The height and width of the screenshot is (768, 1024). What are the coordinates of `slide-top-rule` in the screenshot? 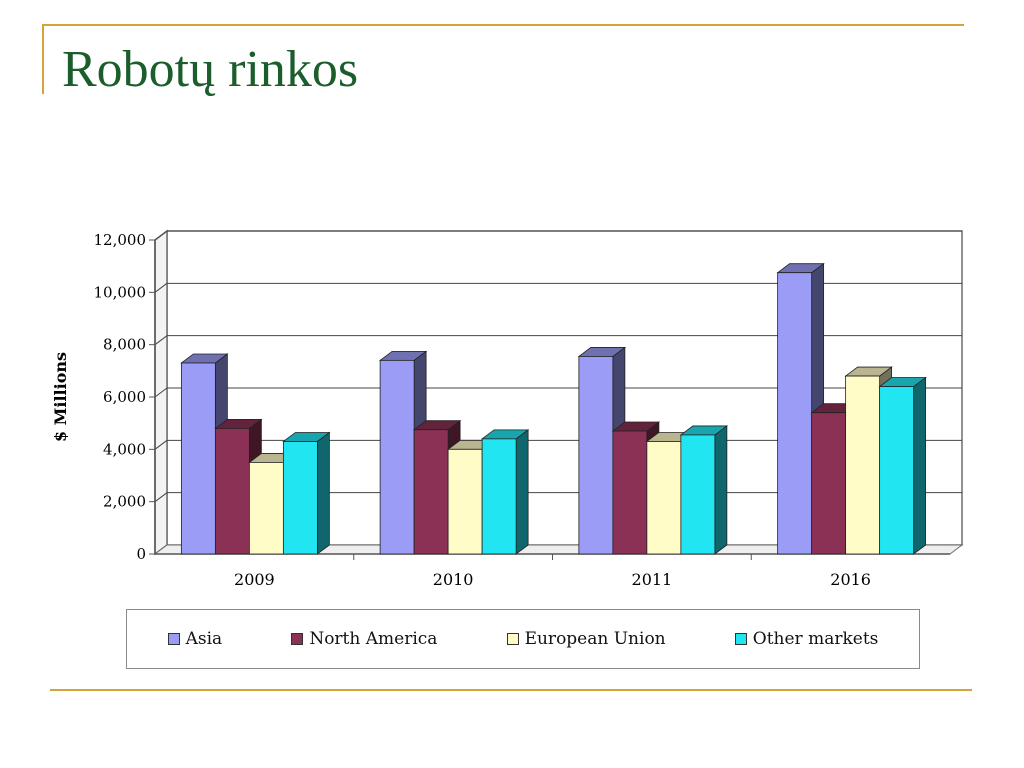 It's located at (503, 25).